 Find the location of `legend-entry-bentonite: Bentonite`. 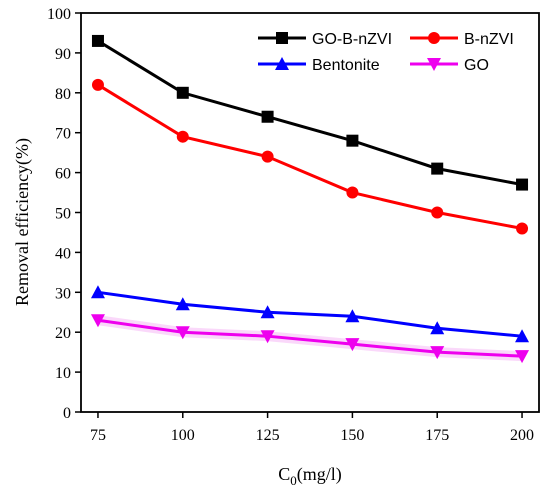

legend-entry-bentonite: Bentonite is located at coordinates (319, 65).